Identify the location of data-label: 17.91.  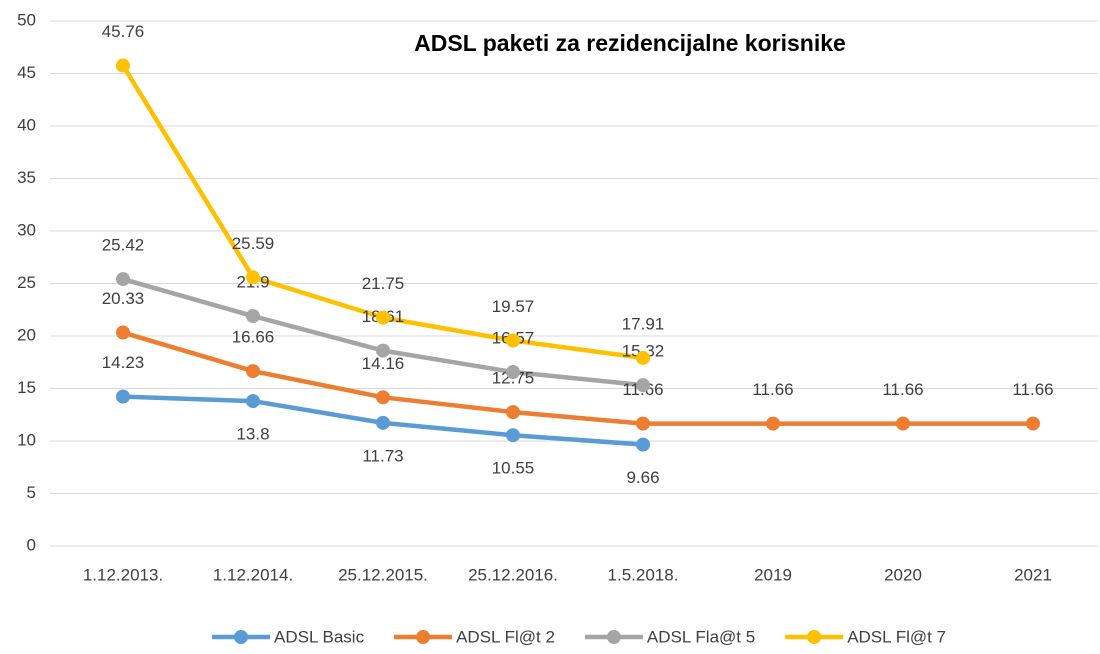
(643, 323).